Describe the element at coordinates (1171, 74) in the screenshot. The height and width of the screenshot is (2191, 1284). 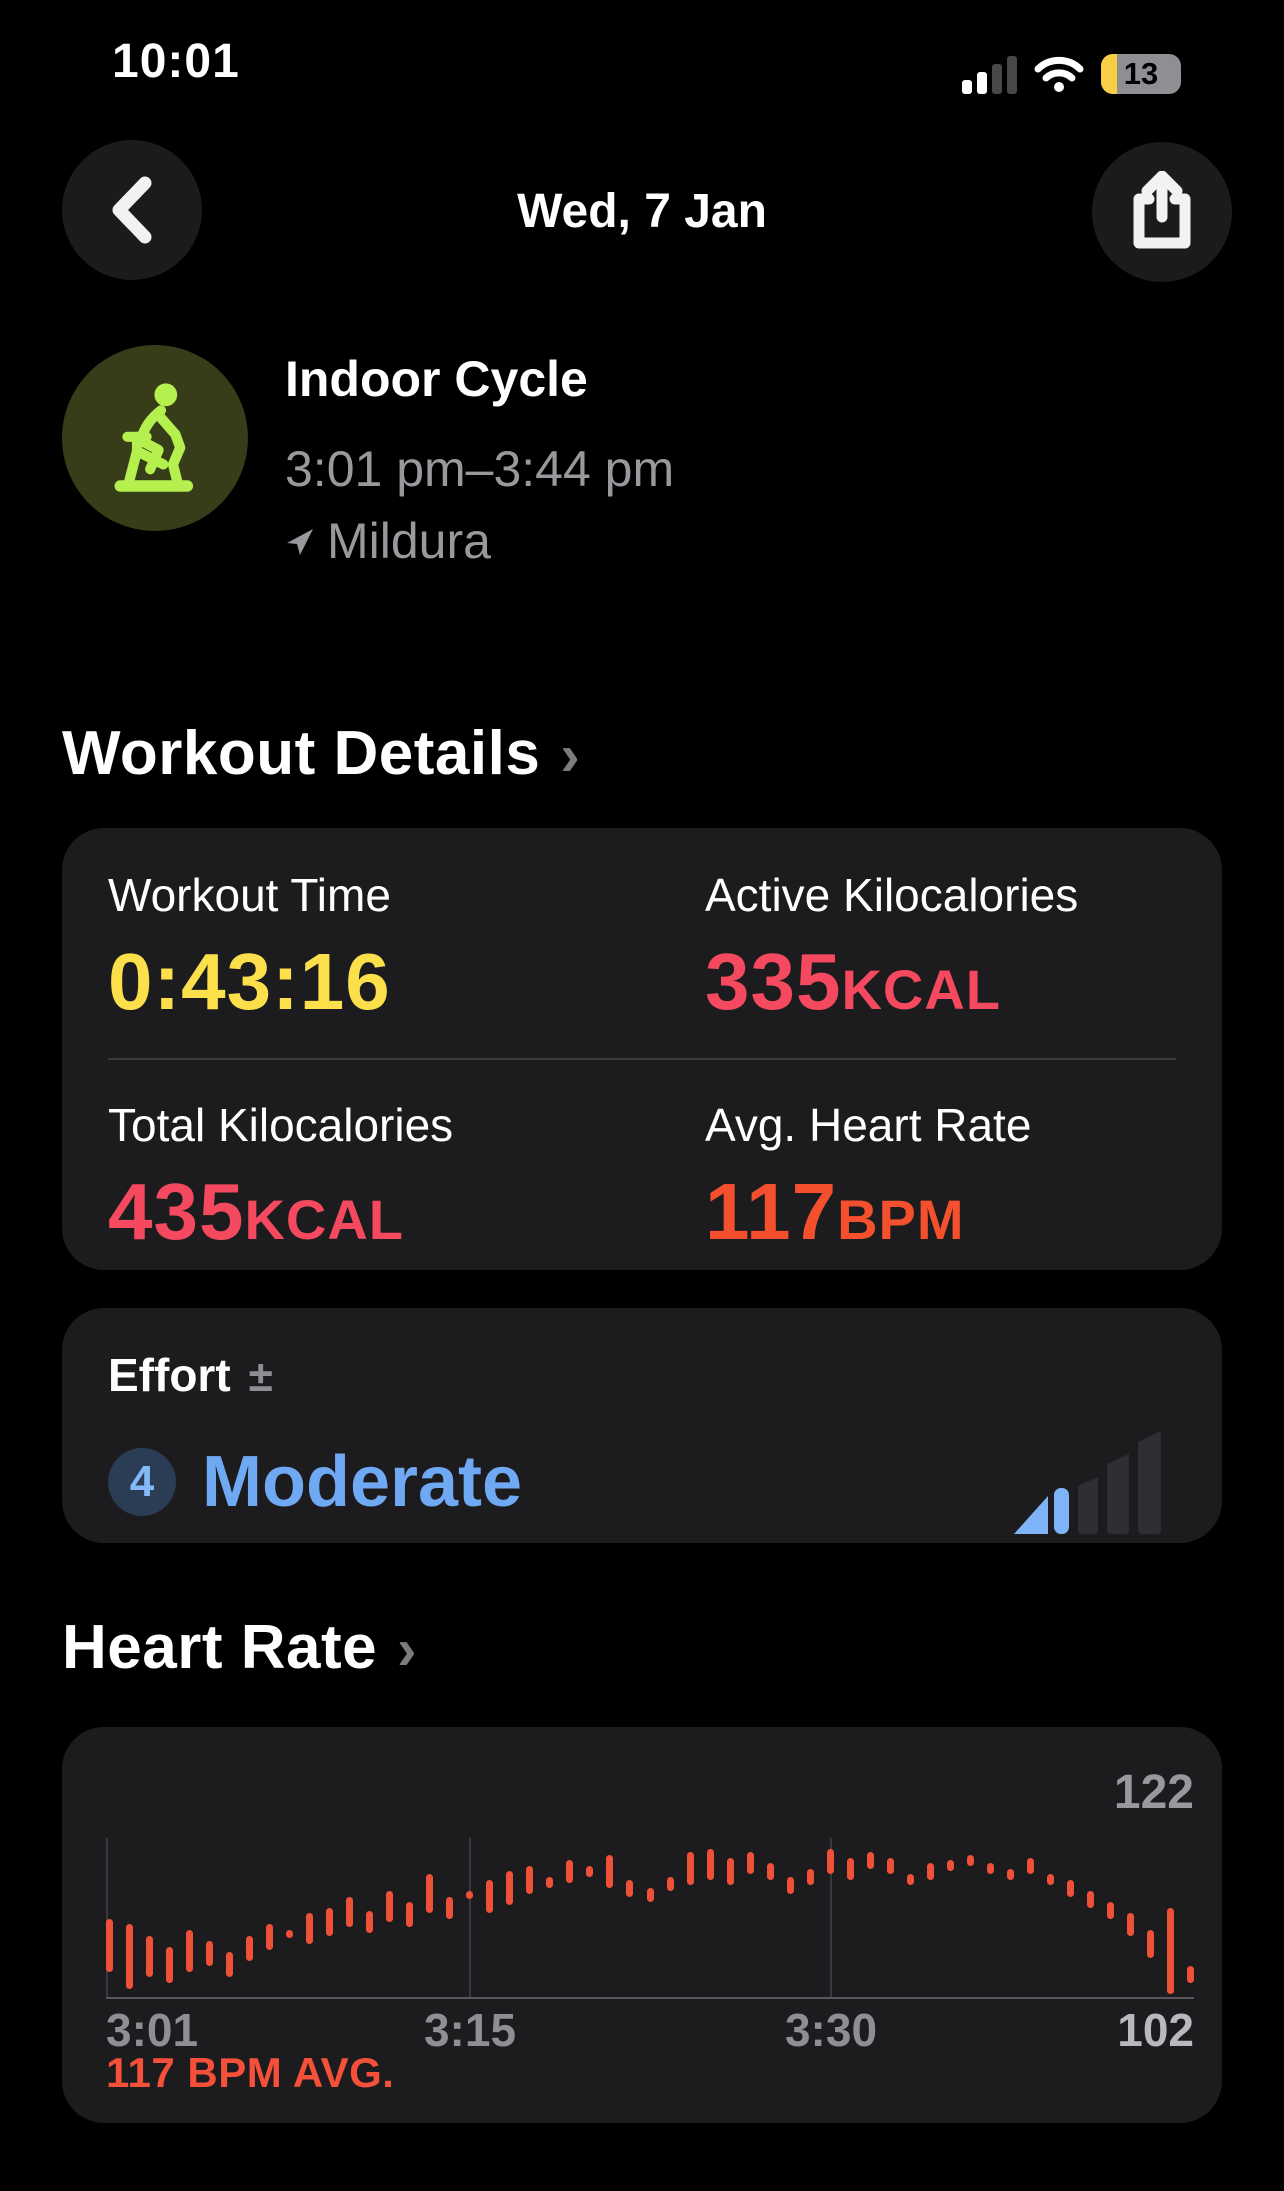
I see `battery-nub` at that location.